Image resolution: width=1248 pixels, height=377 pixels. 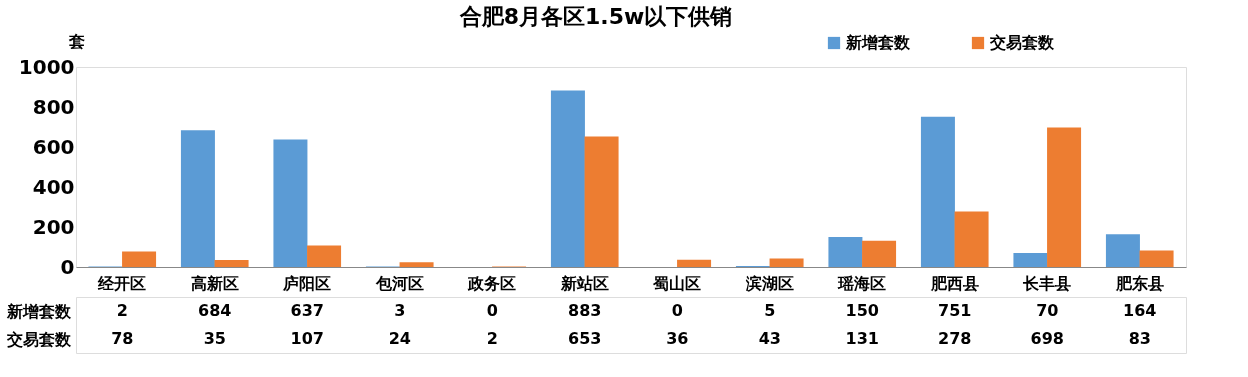 What do you see at coordinates (1047, 338) in the screenshot?
I see `data-label: 698` at bounding box center [1047, 338].